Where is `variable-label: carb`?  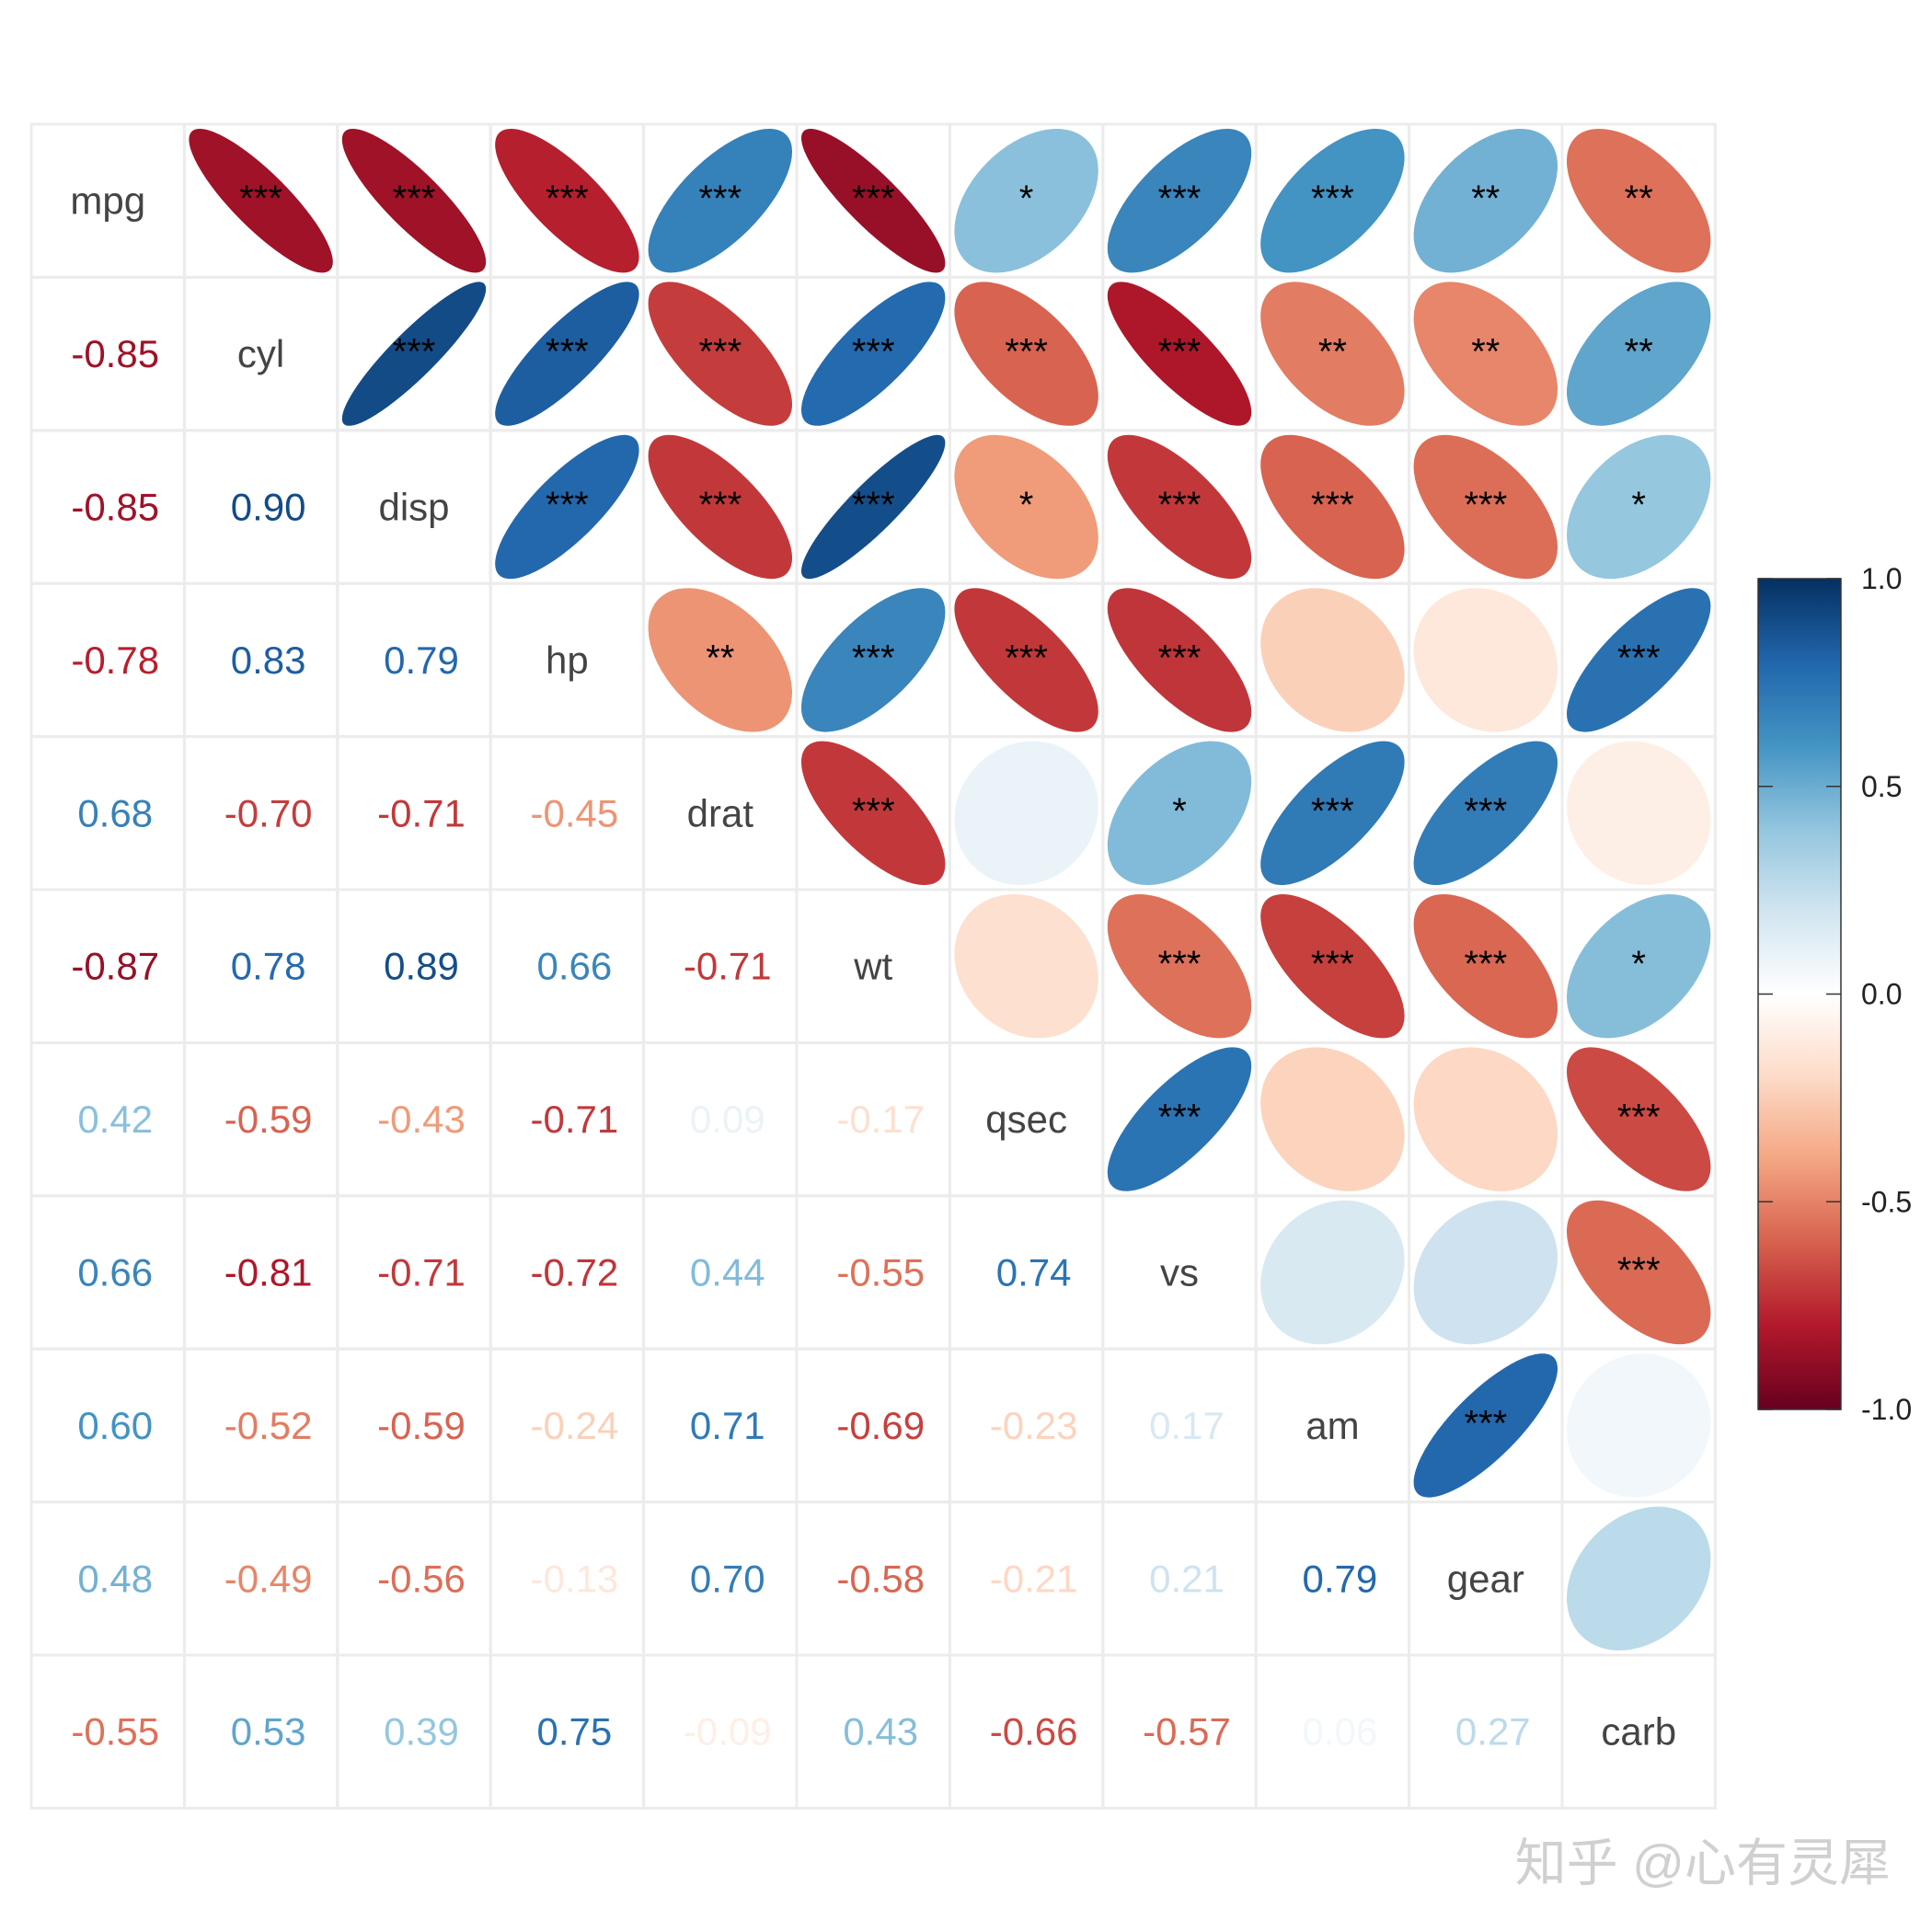
variable-label: carb is located at coordinates (1638, 1732).